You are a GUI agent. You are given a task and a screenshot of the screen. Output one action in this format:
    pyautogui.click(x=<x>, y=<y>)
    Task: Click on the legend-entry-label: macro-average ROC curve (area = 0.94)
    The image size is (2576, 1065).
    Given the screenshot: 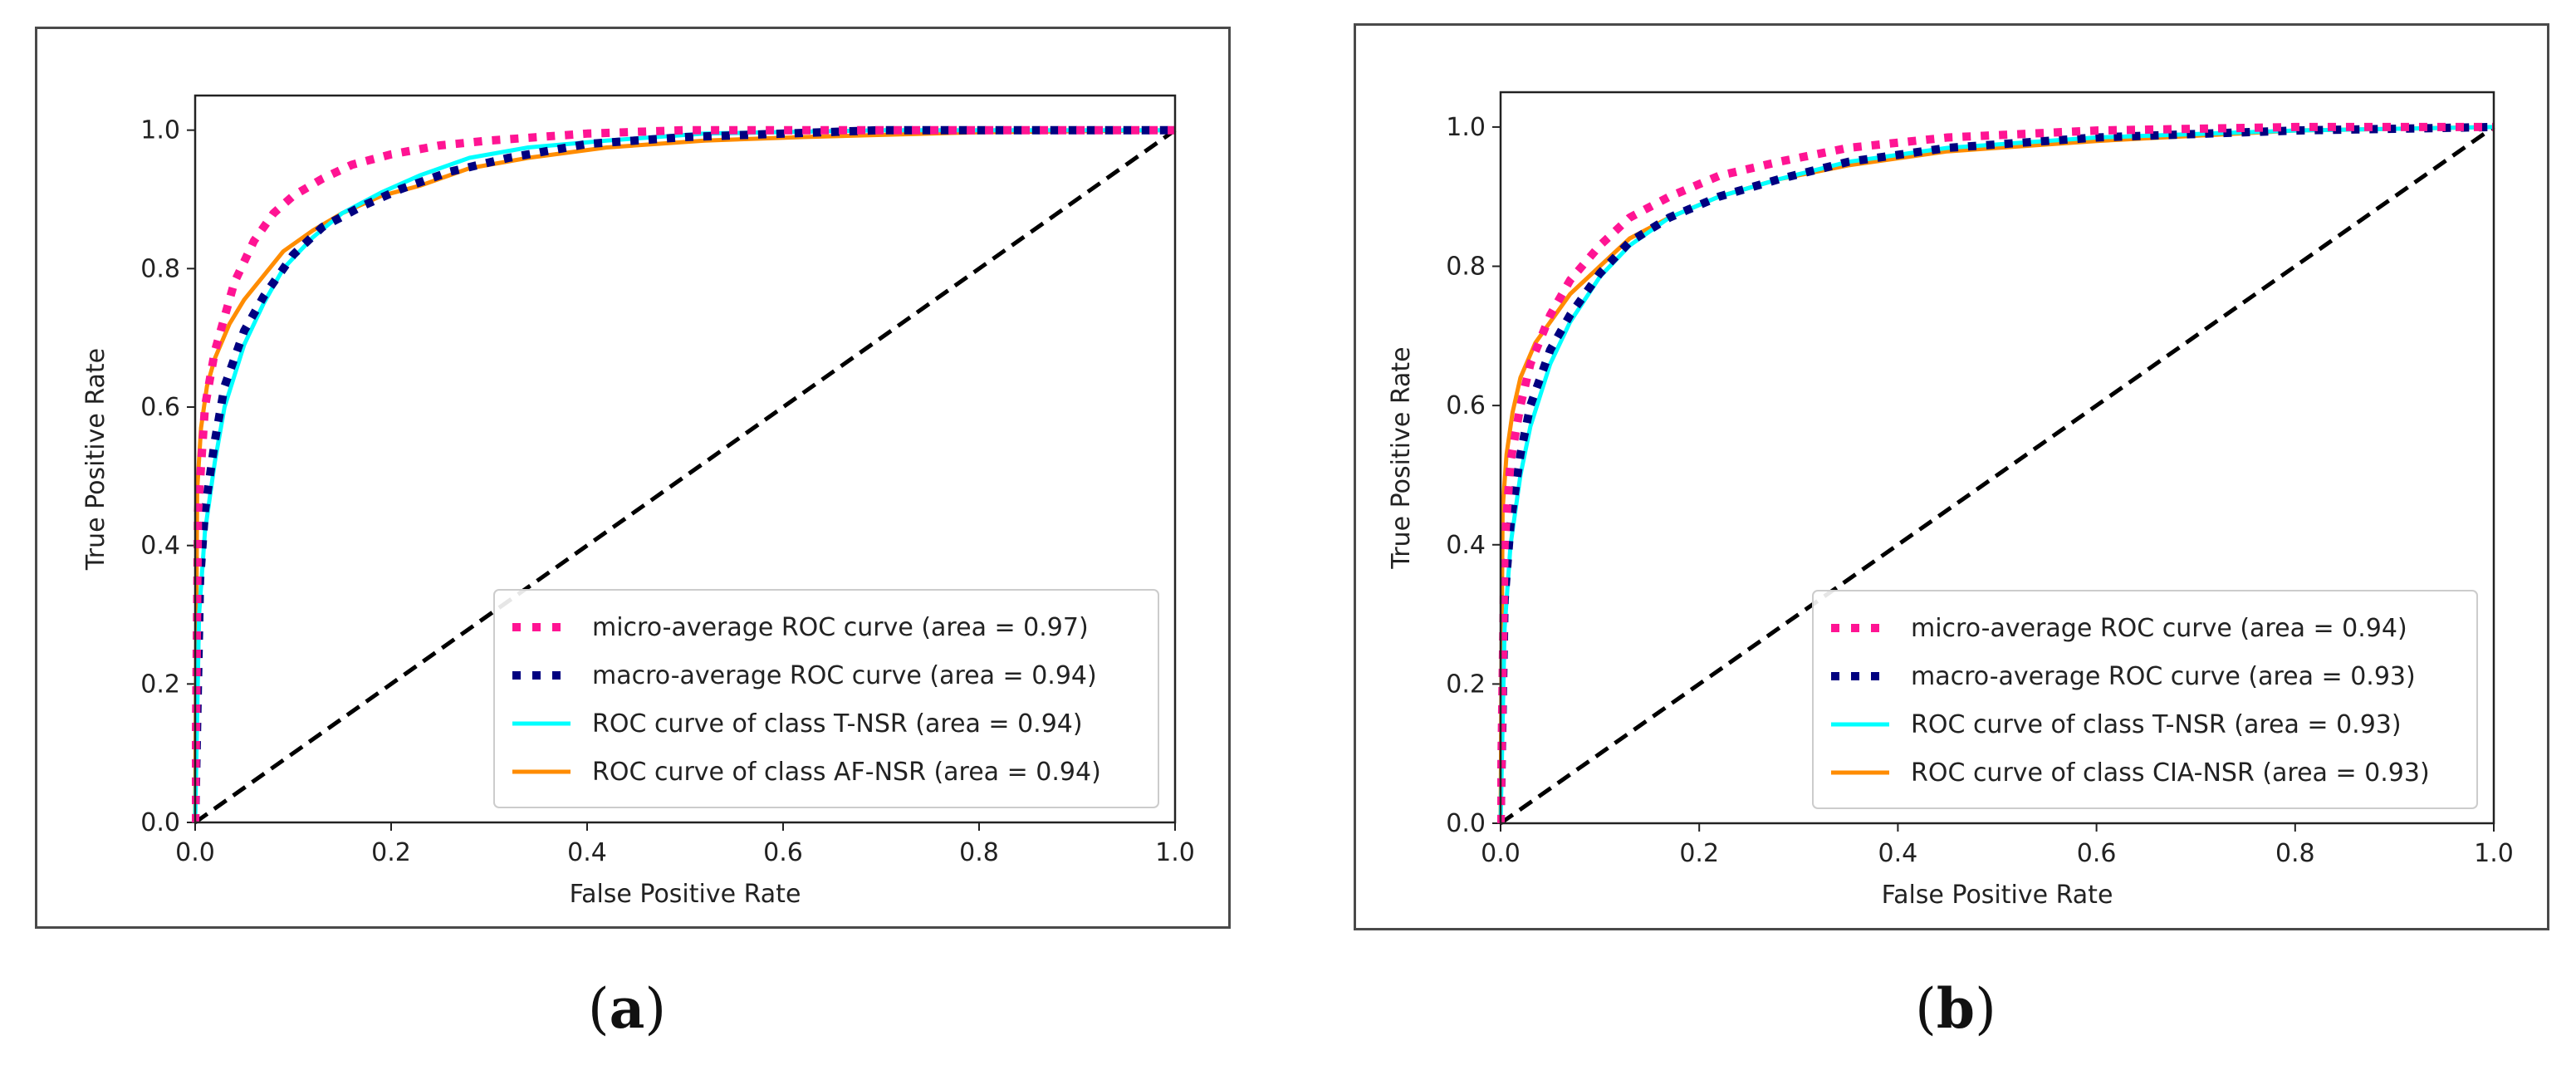 What is the action you would take?
    pyautogui.click(x=845, y=675)
    